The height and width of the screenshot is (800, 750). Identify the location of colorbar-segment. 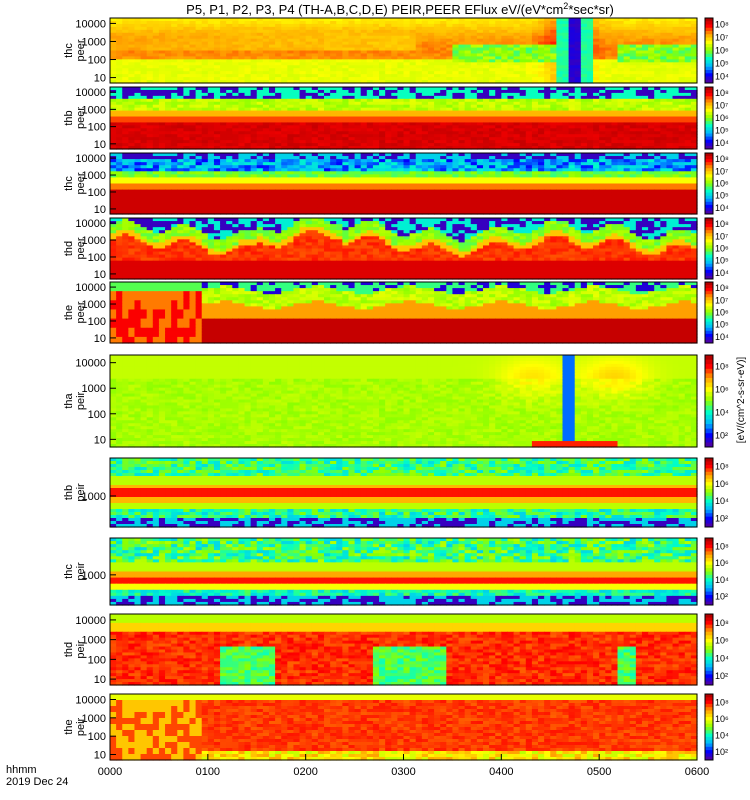
(709, 29).